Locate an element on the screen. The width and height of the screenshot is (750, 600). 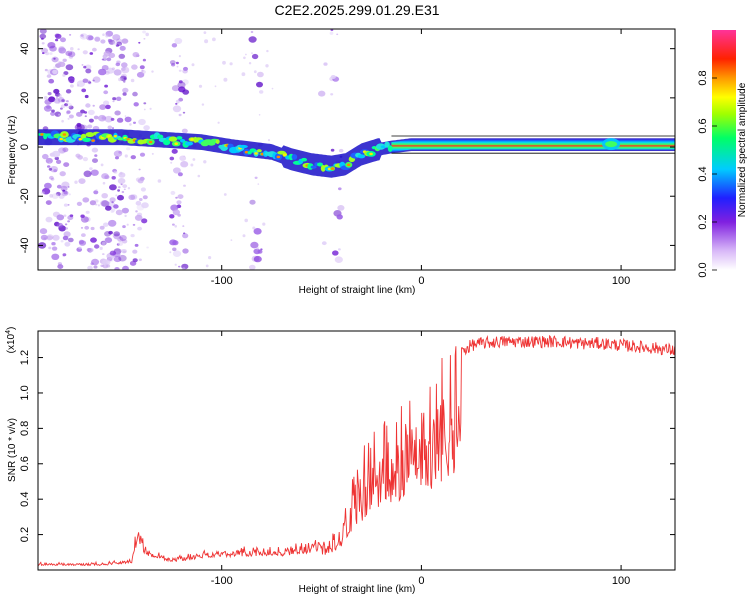
colorbar-label: Normalized spectral amplitude is located at coordinates (742, 149).